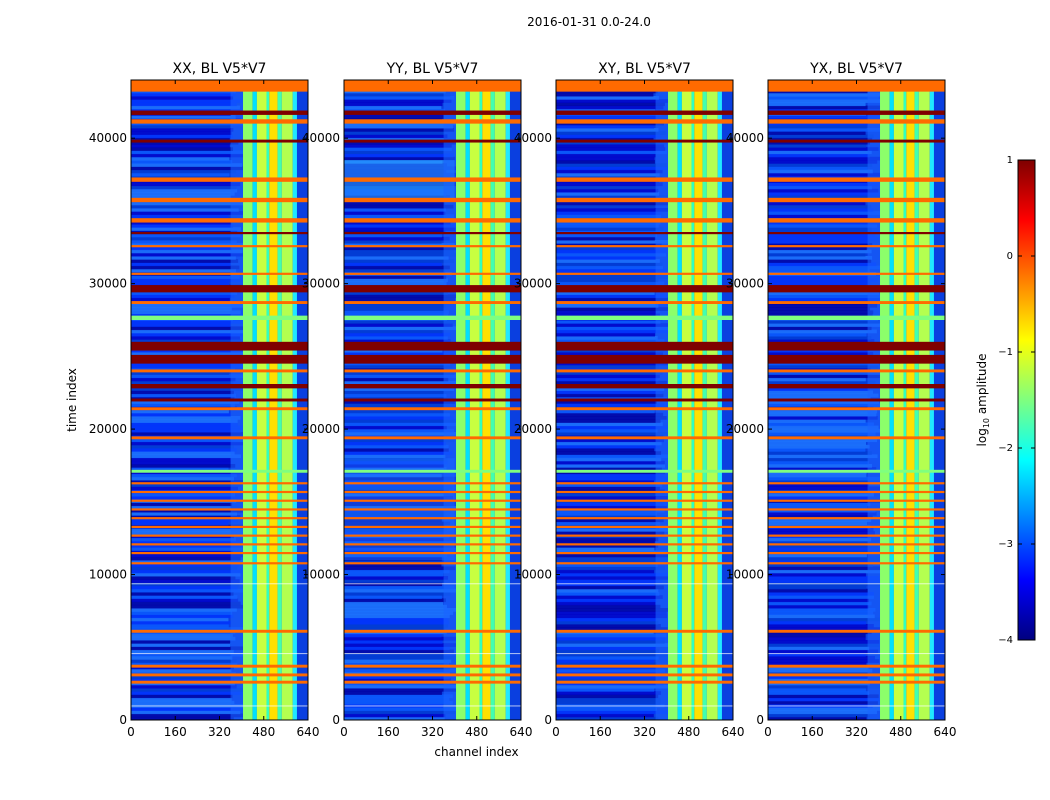 The width and height of the screenshot is (1050, 800). Describe the element at coordinates (1010, 256) in the screenshot. I see `colorbar-tick-label: 0` at that location.